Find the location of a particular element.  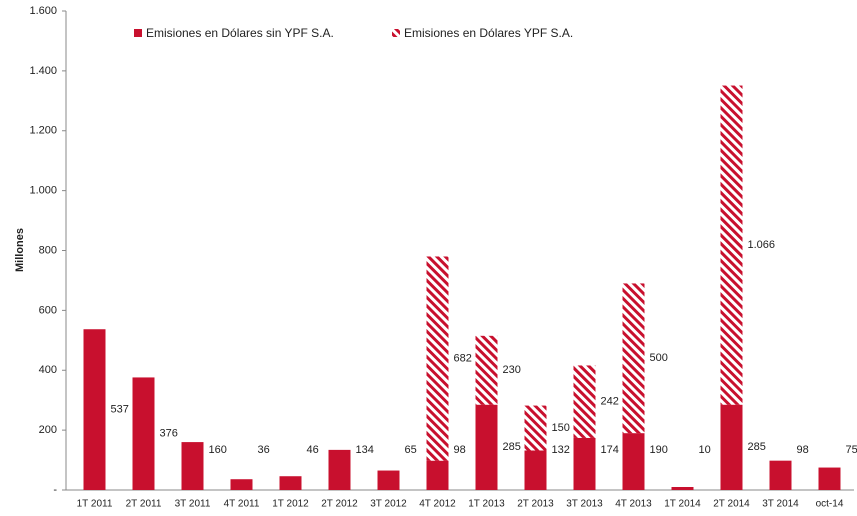

legend-label: Emisiones en Dólares YPF S.A. is located at coordinates (488, 33).